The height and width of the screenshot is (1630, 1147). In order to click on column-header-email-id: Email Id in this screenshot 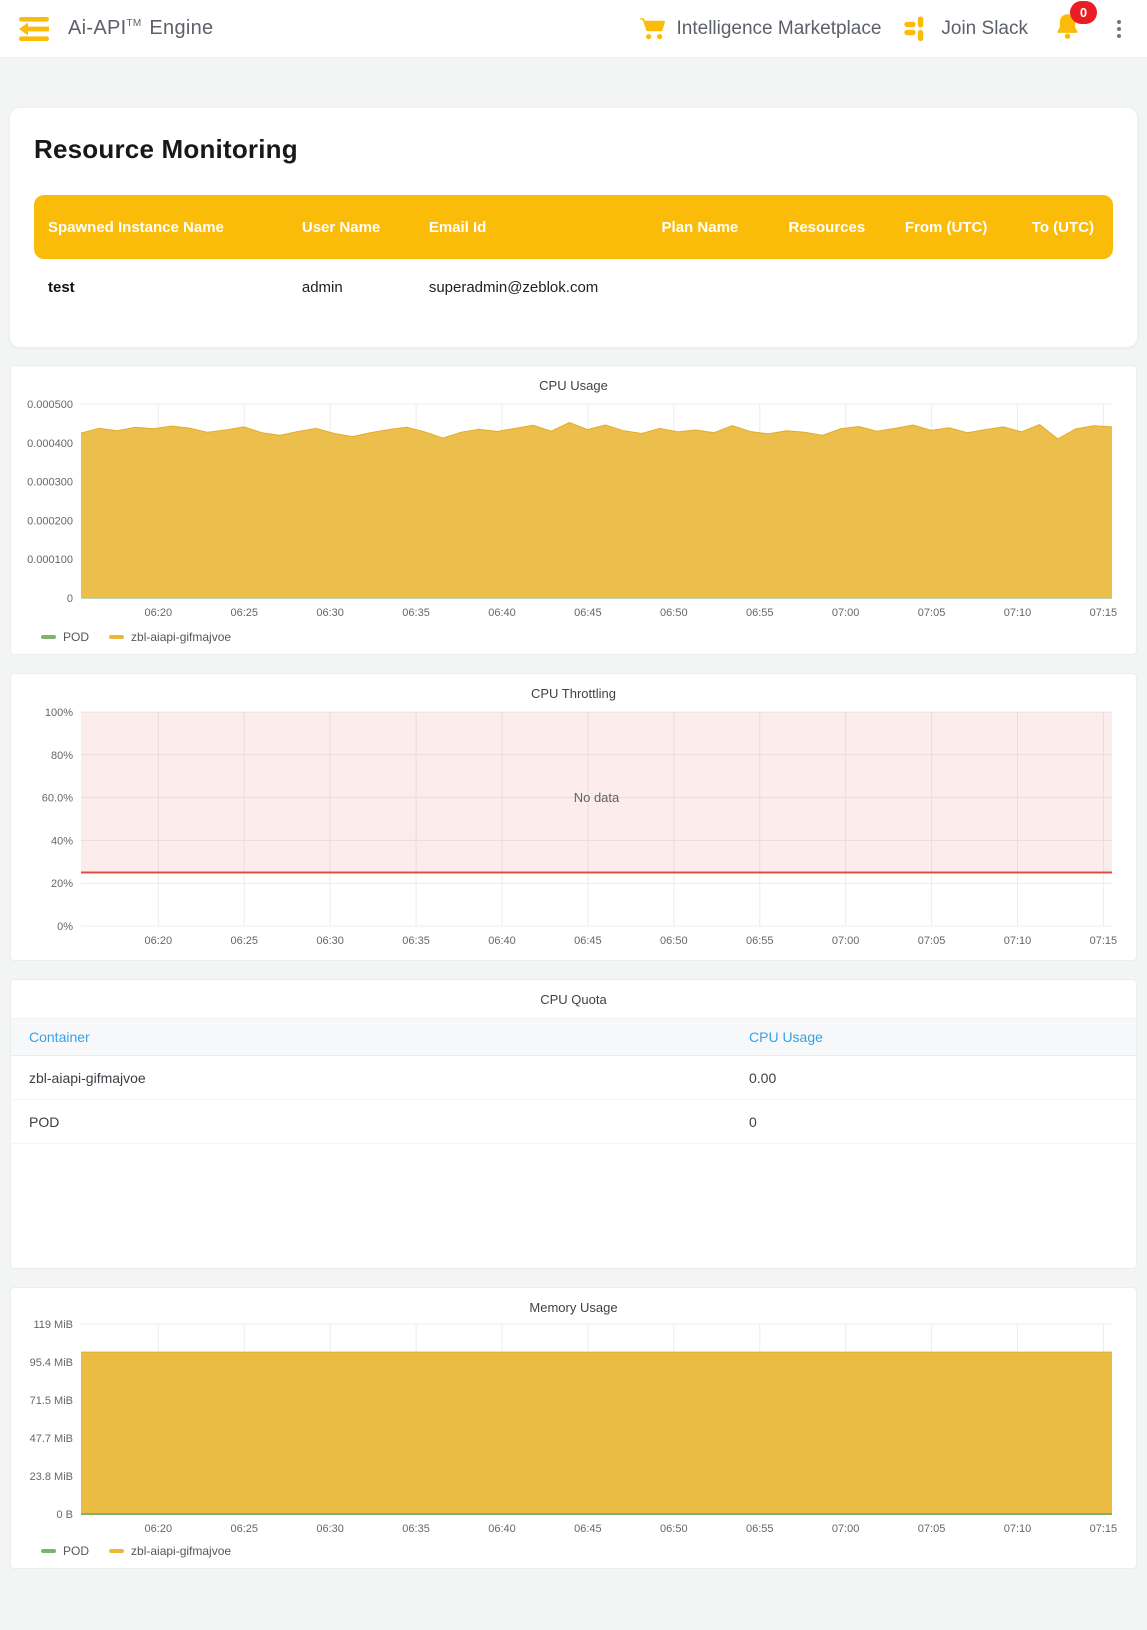, I will do `click(457, 227)`.